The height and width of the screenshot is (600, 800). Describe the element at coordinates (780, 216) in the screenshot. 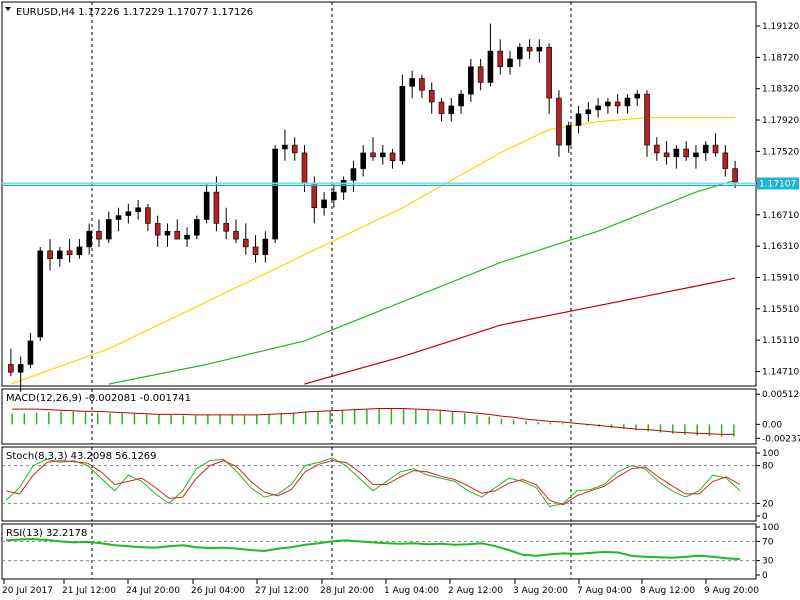

I see `y-tick-label: 1.16710` at that location.